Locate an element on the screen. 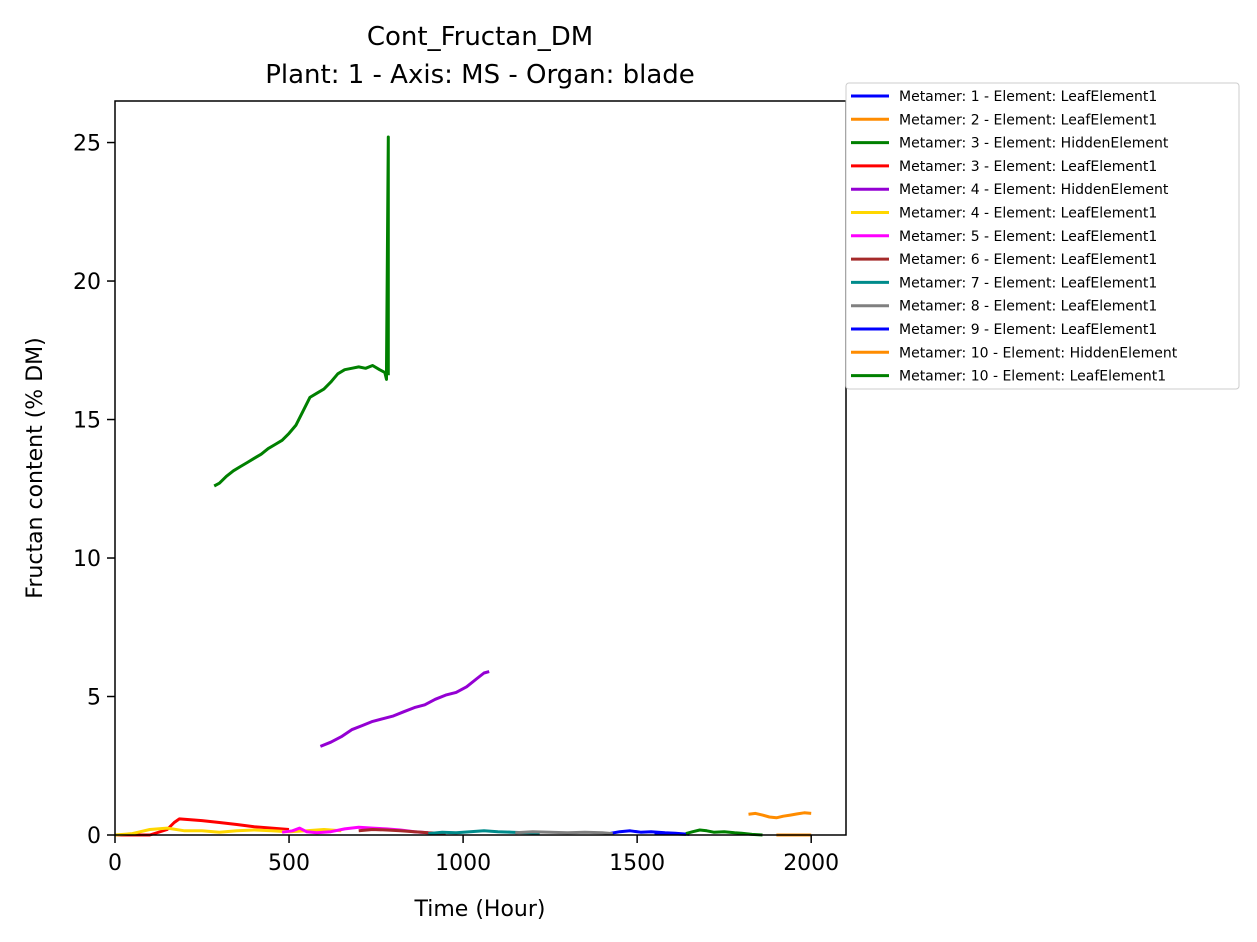 Image resolution: width=1257 pixels, height=942 pixels. x-axis-ticks: 0 500 1000 1500 2000 is located at coordinates (473, 855).